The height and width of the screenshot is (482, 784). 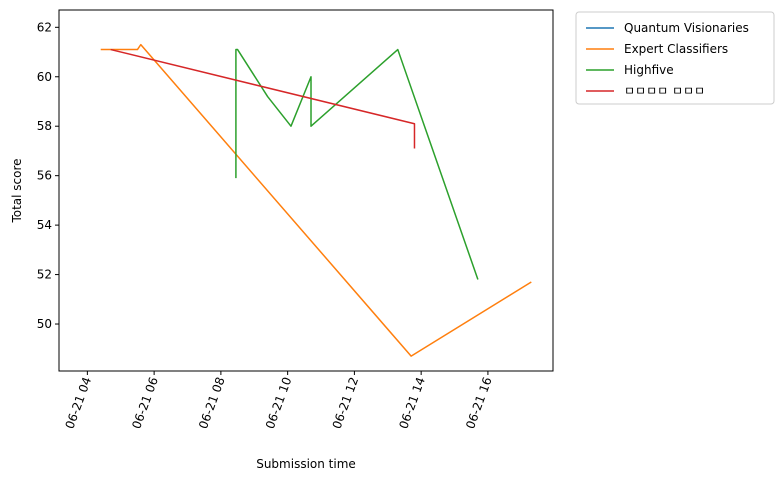 I want to click on y-axis: 50 52 54 56 58 60 62, so click(x=48, y=175).